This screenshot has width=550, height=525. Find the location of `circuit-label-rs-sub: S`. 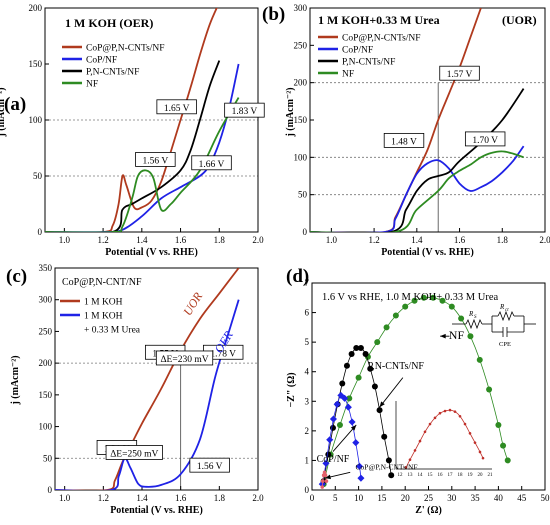

circuit-label-rs-sub: S is located at coordinates (475, 317).